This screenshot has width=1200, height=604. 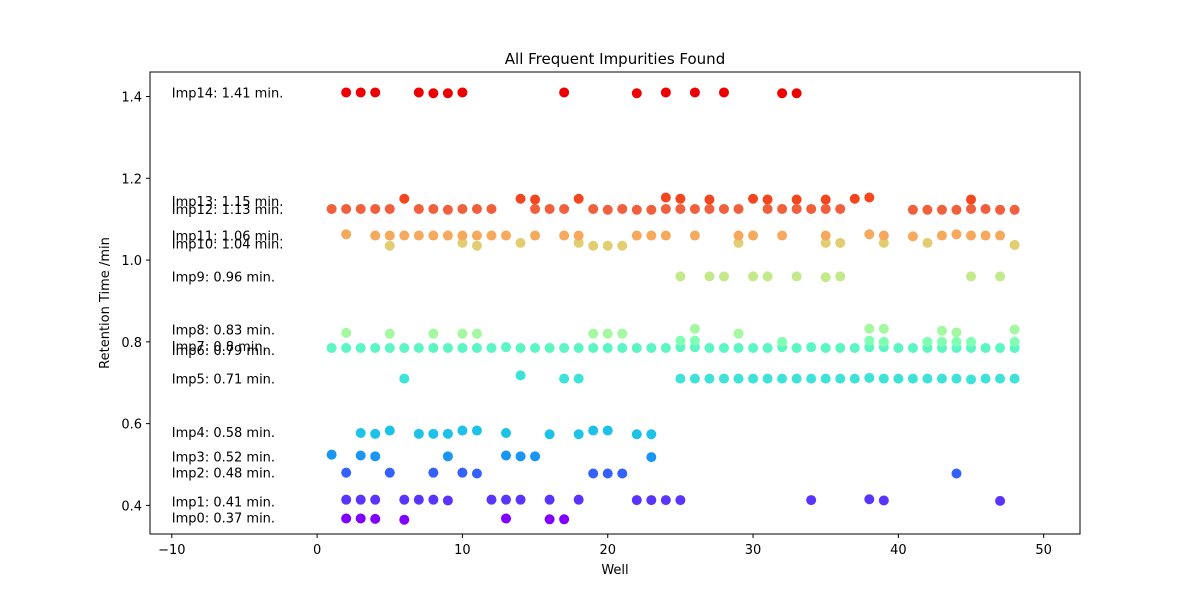 I want to click on y-tick-label: 1.0, so click(x=131, y=261).